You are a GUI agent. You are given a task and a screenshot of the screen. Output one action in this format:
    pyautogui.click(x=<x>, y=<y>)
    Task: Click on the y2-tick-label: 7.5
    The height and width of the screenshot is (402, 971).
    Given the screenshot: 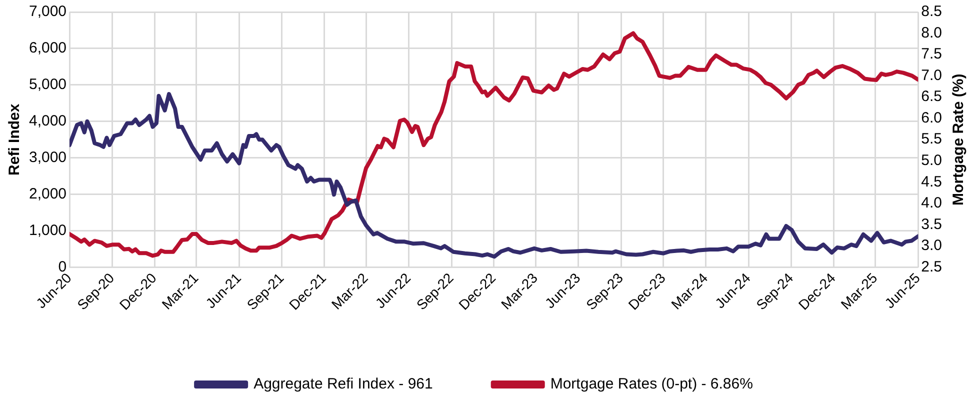 What is the action you would take?
    pyautogui.click(x=931, y=54)
    